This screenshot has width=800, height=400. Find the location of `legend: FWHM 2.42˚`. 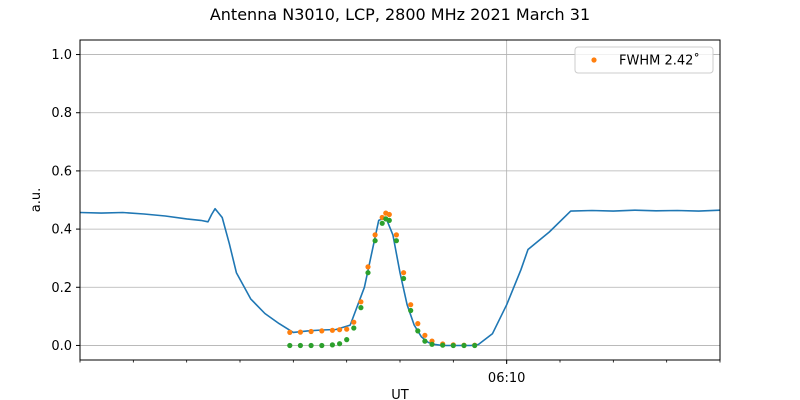

legend: FWHM 2.42˚ is located at coordinates (644, 60).